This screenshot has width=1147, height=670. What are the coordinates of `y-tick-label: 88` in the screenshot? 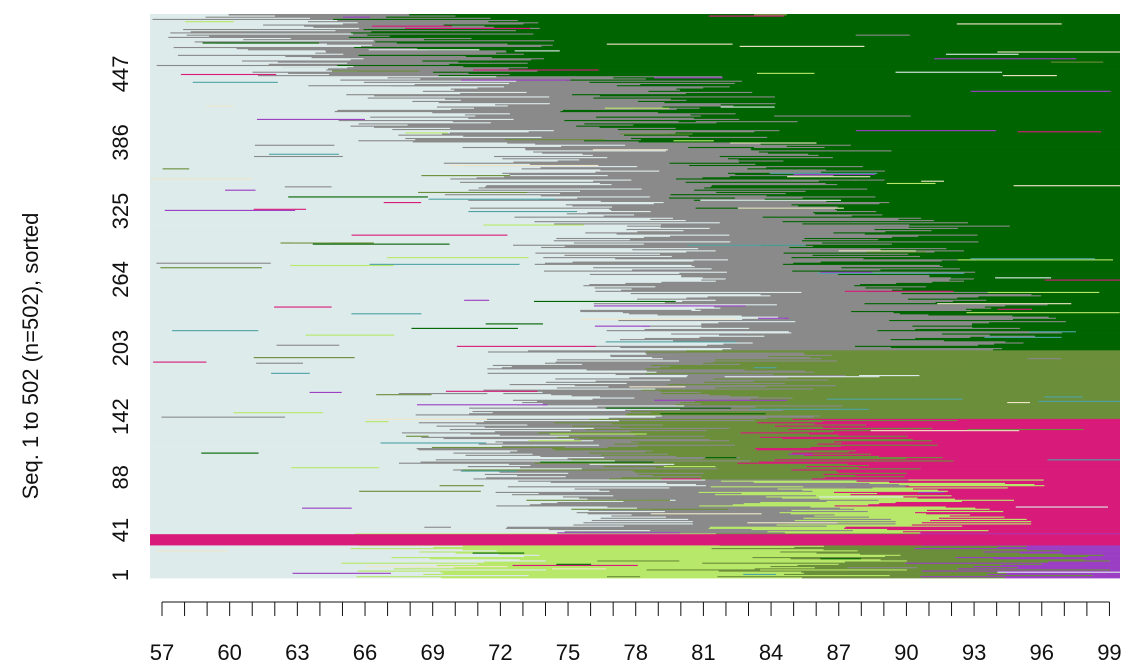 It's located at (120, 477).